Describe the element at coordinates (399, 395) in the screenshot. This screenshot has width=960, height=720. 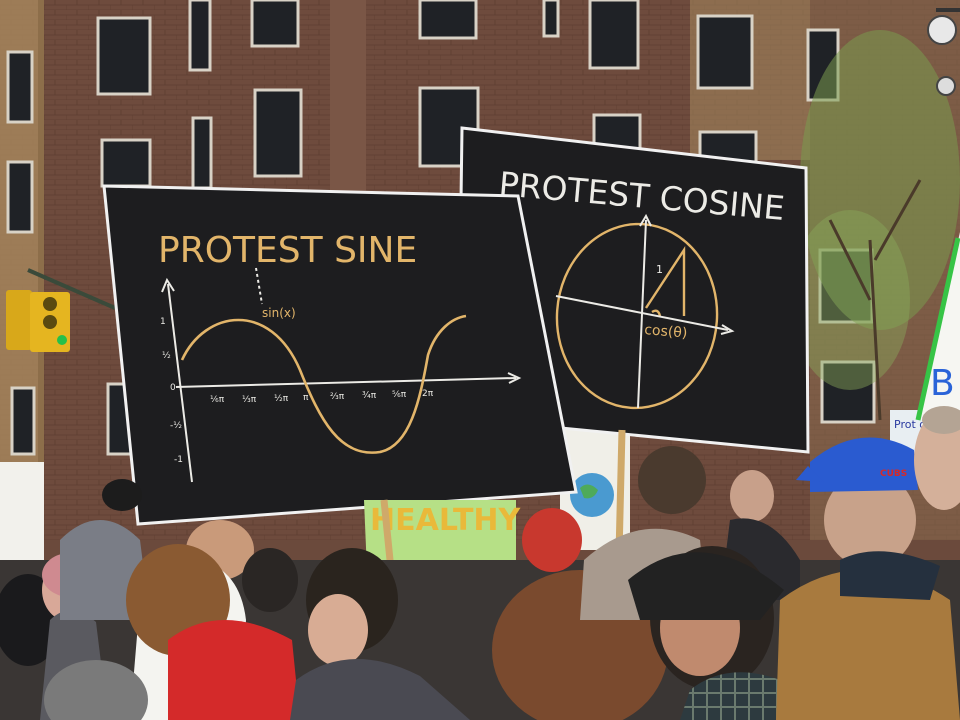
I see `x-tick: ⅚π` at that location.